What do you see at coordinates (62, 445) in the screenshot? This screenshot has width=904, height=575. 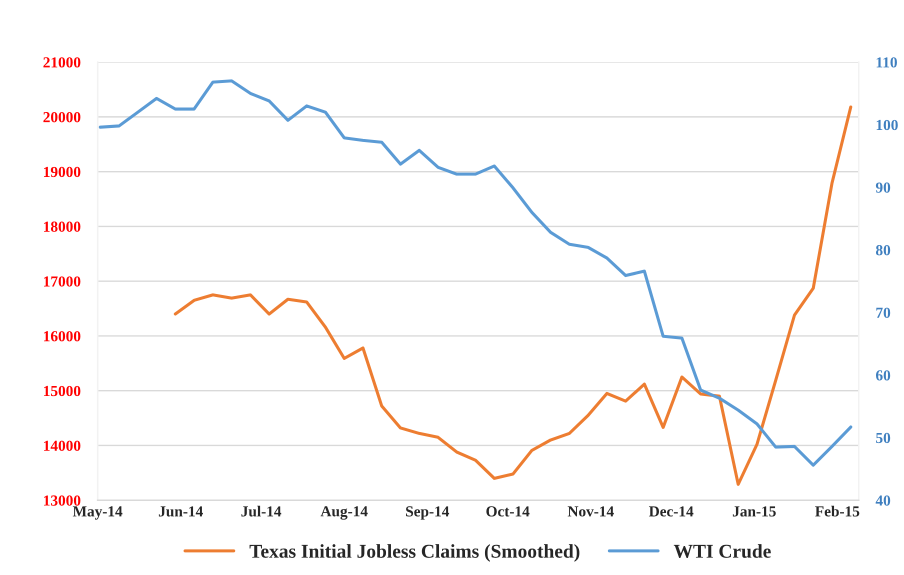 I see `y-tick-label: 14000` at bounding box center [62, 445].